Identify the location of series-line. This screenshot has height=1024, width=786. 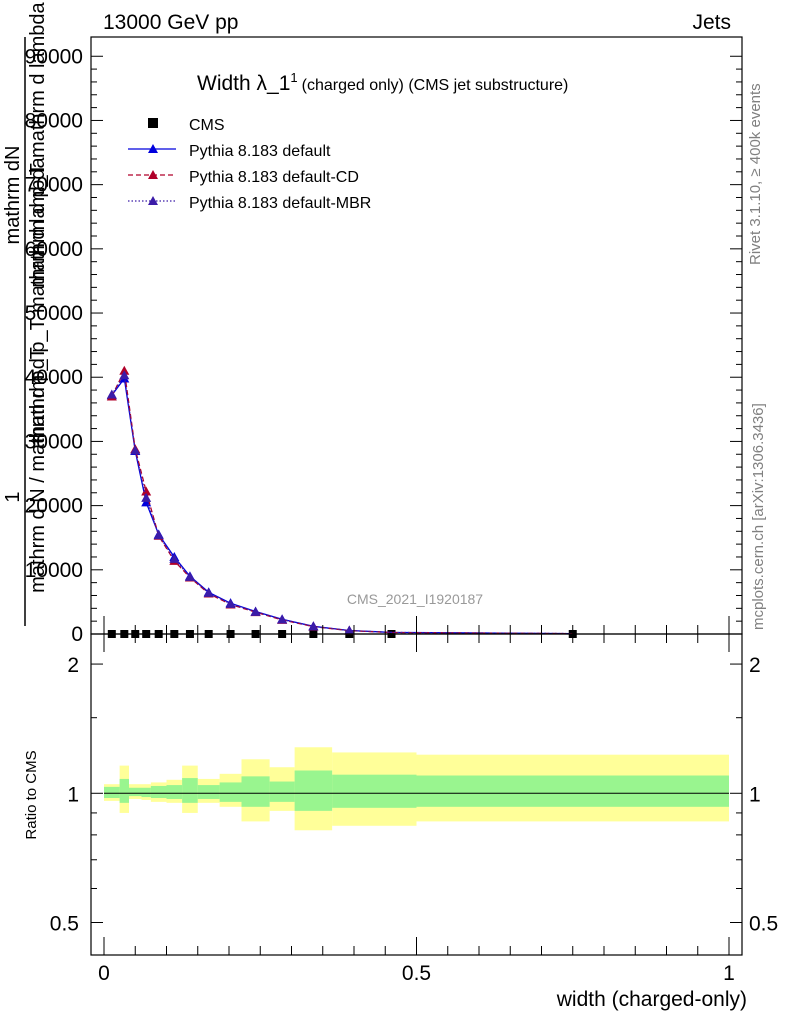
(342, 505).